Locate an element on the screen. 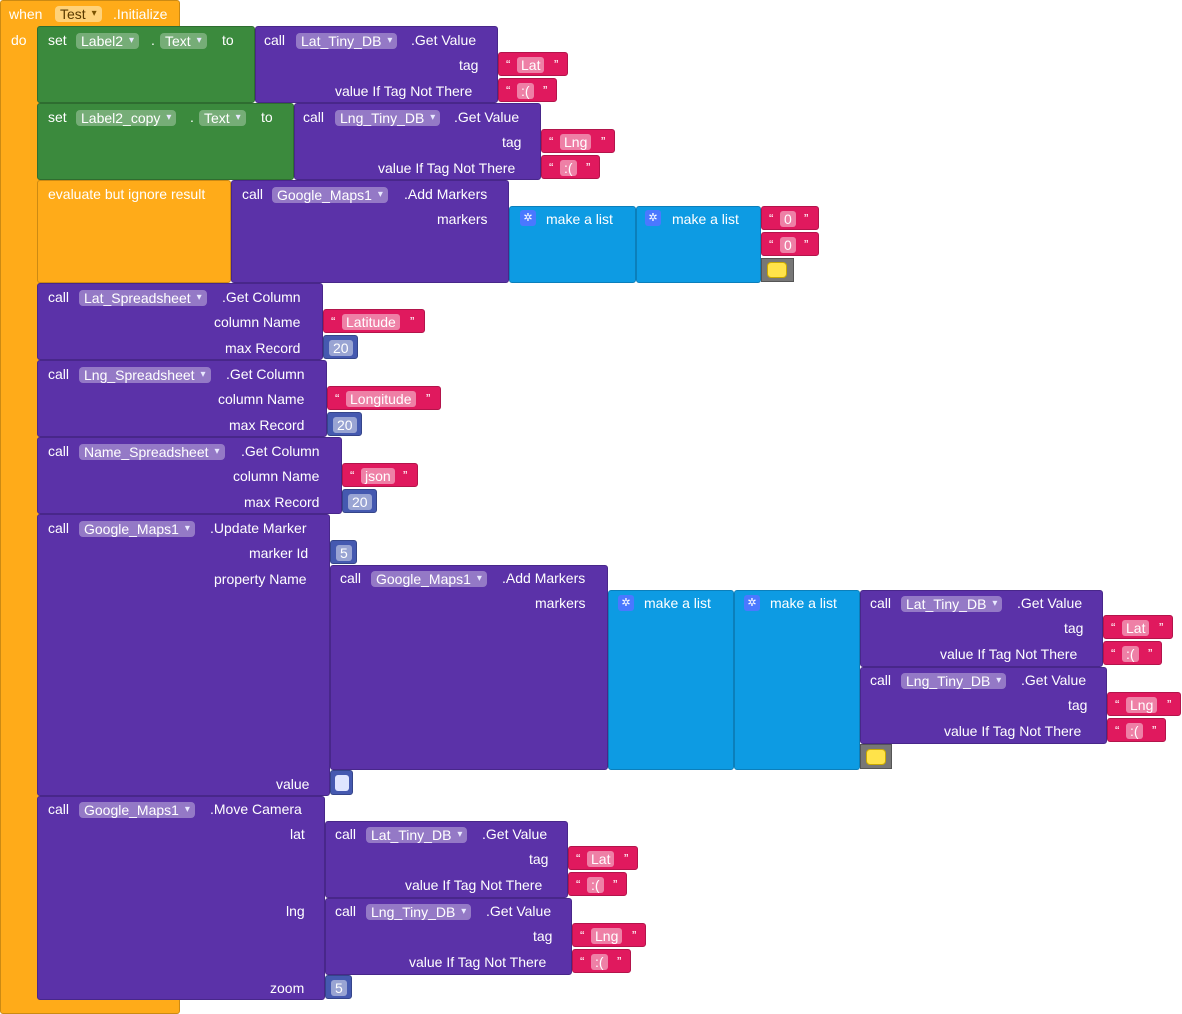 Image resolution: width=1182 pixels, height=1014 pixels. empty-value-socket is located at coordinates (342, 783).